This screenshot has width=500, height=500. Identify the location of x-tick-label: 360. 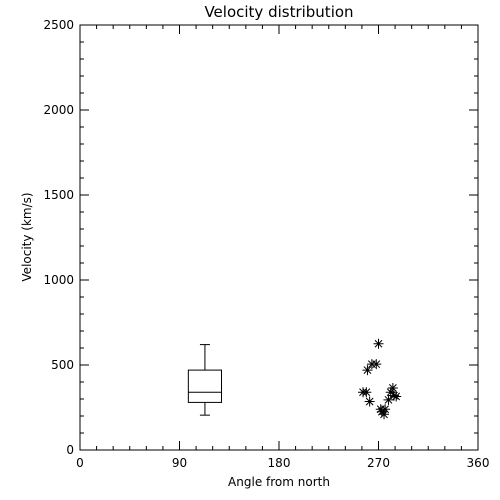
(478, 463).